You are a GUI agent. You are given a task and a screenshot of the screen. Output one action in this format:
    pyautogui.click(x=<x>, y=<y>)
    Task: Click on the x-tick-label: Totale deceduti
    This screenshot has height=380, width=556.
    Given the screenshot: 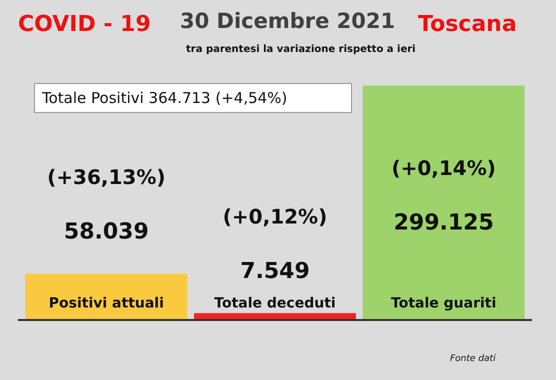 What is the action you would take?
    pyautogui.click(x=275, y=304)
    